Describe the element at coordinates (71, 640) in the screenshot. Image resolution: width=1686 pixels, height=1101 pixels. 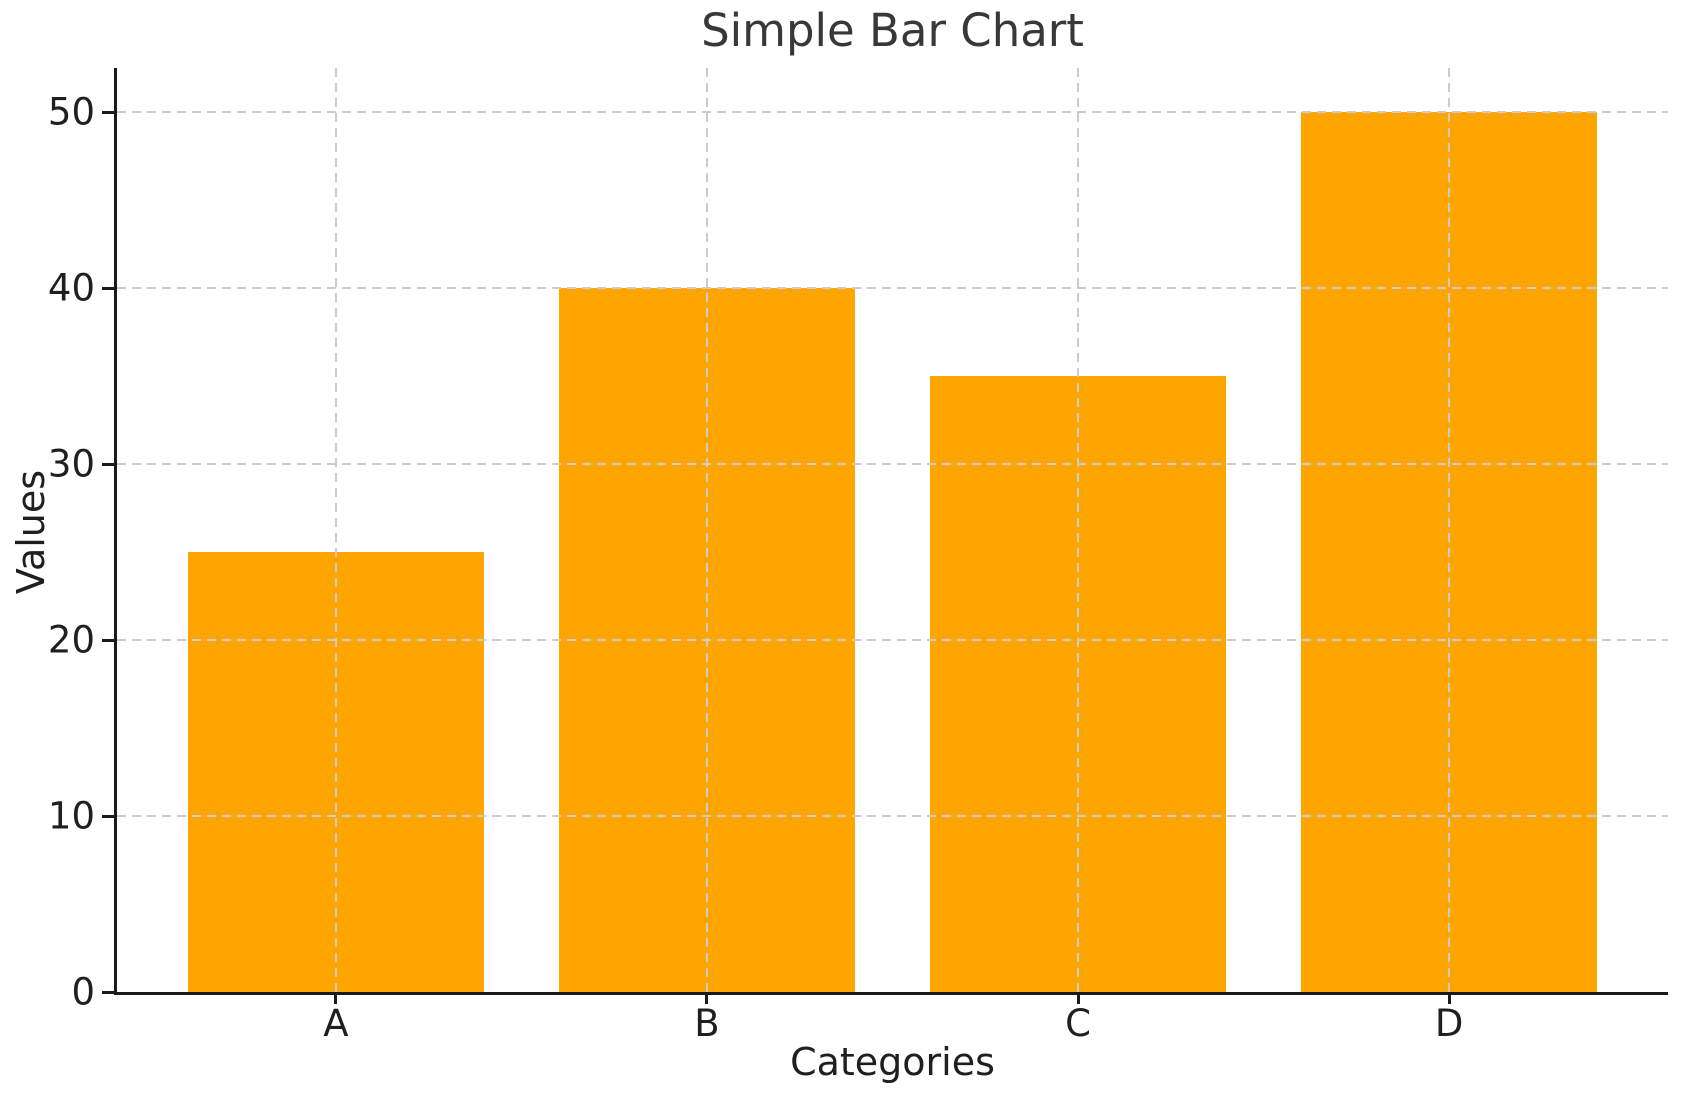
I see `y-tick-label: 20` at that location.